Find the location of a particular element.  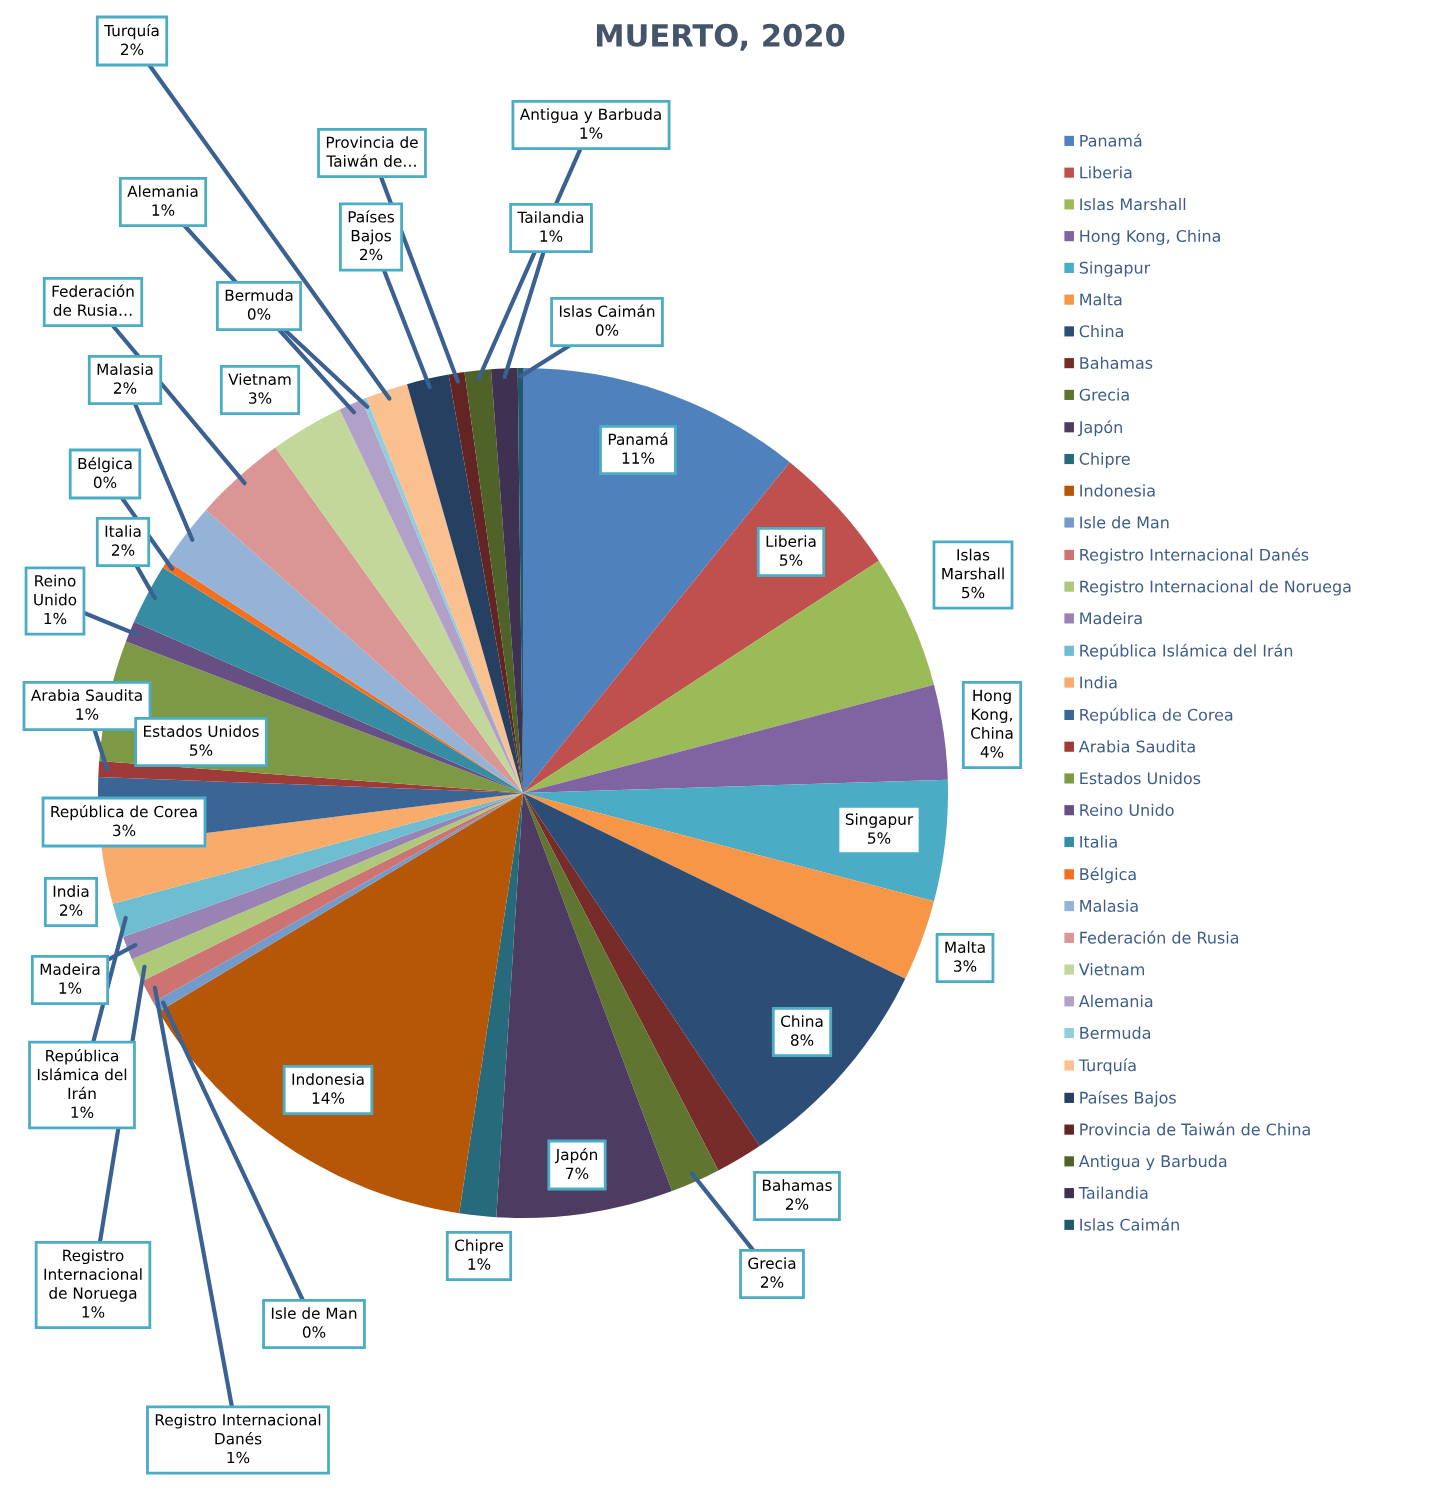

legend-label: Provincia de Taiwán de China is located at coordinates (1195, 1129).